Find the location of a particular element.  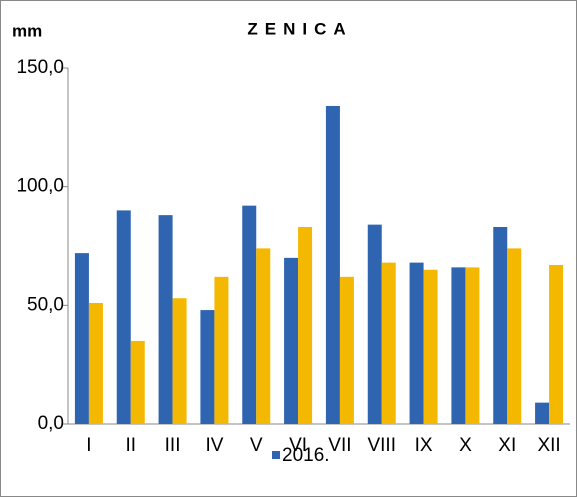

legend-label: 2016. is located at coordinates (306, 455).